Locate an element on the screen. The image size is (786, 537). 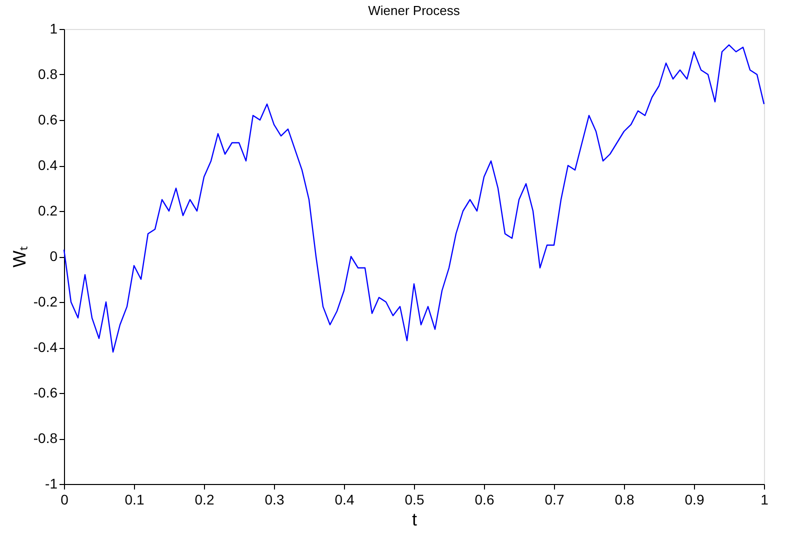
y-tick-label: 1 is located at coordinates (54, 28).